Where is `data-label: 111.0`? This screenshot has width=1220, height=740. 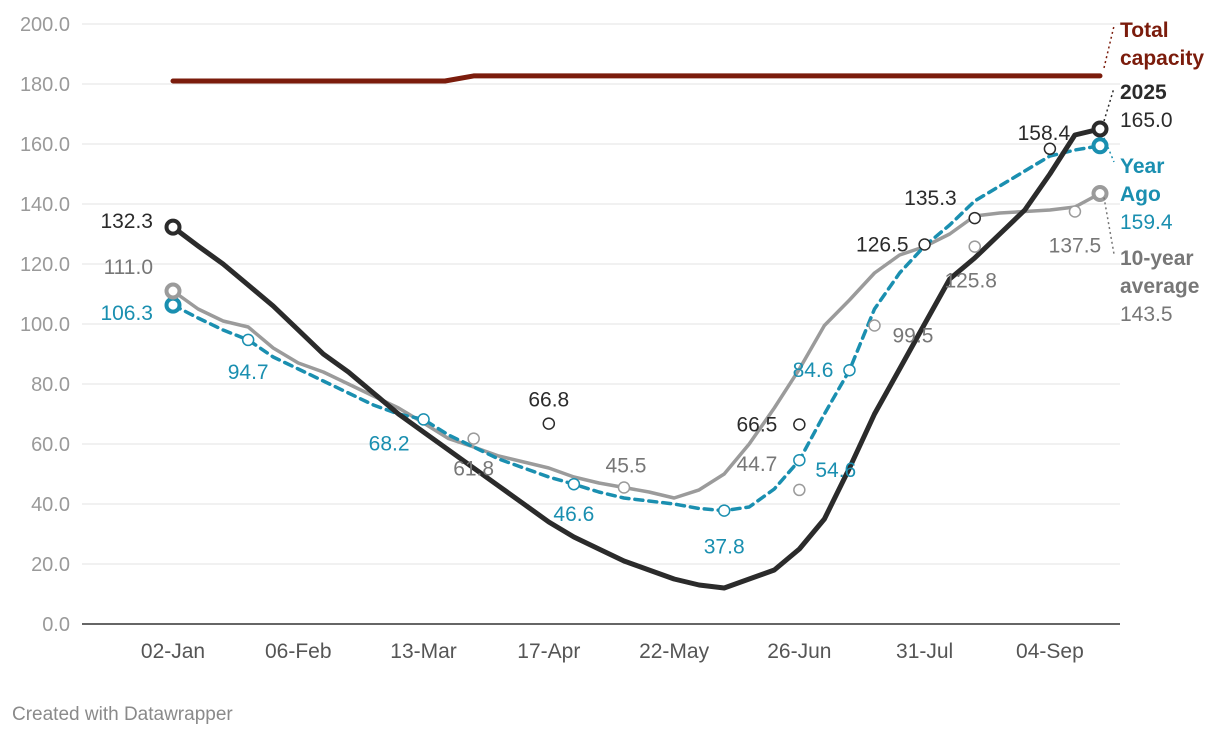
data-label: 111.0 is located at coordinates (128, 267).